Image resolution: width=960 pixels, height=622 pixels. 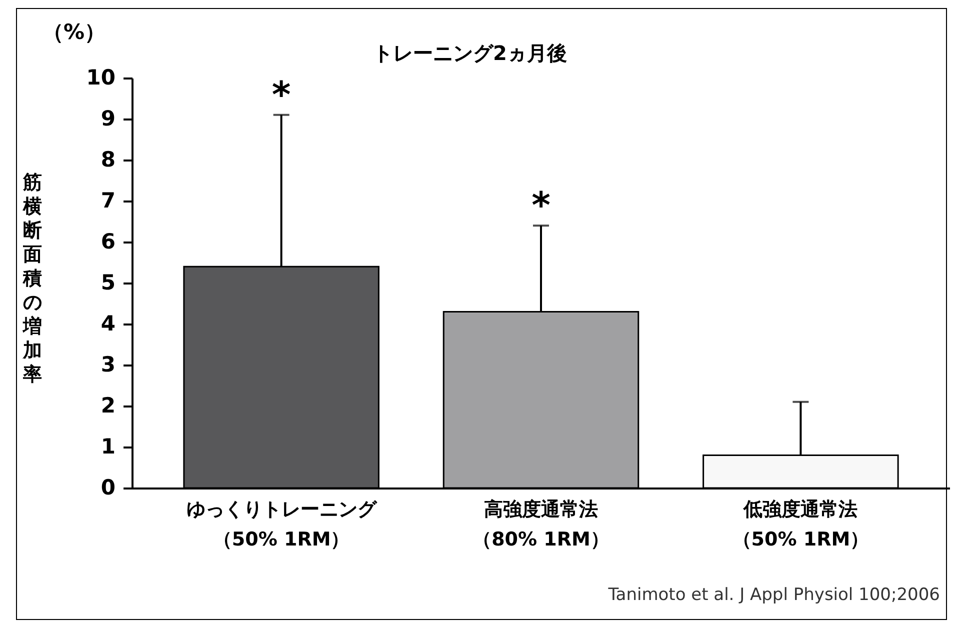 What do you see at coordinates (108, 364) in the screenshot?
I see `y-tick-label: 3` at bounding box center [108, 364].